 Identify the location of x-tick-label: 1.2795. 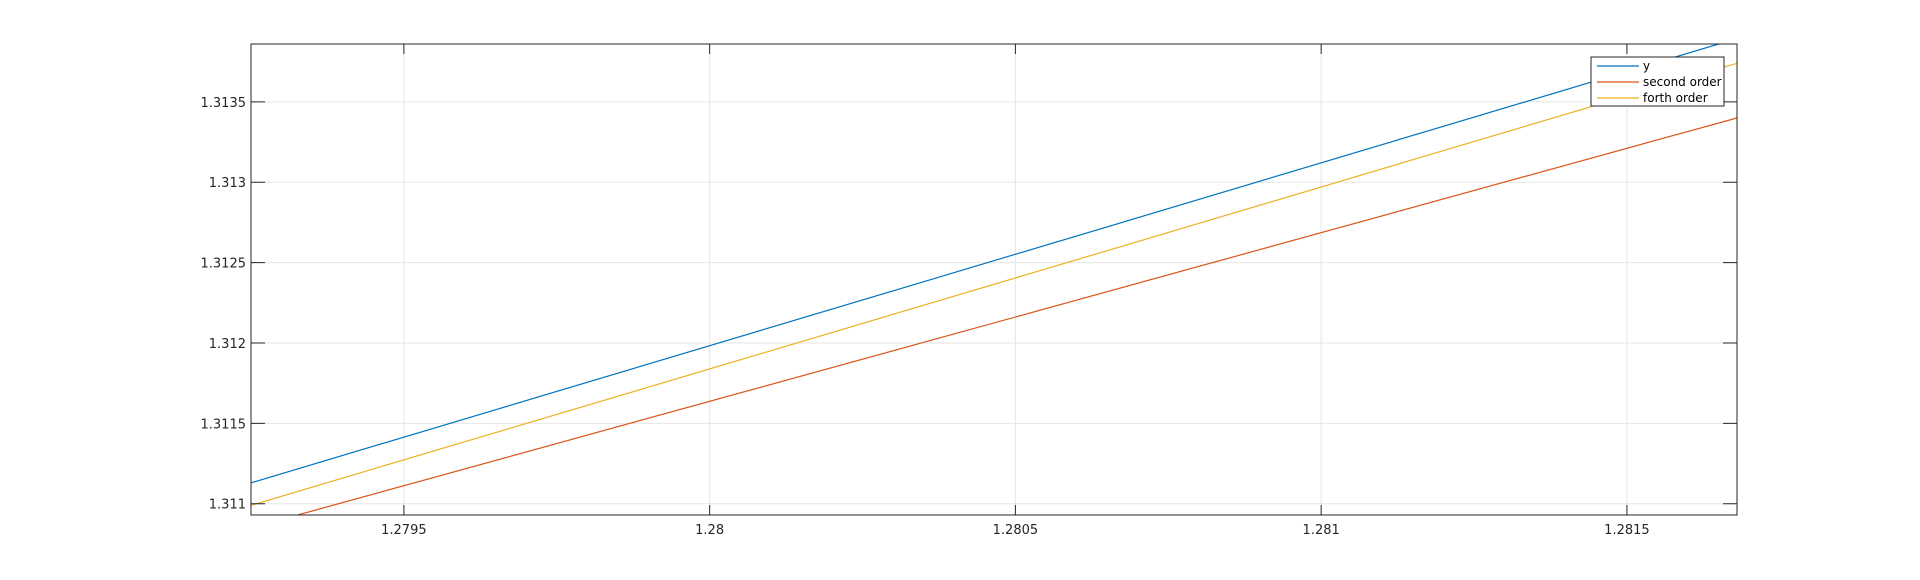
(404, 530).